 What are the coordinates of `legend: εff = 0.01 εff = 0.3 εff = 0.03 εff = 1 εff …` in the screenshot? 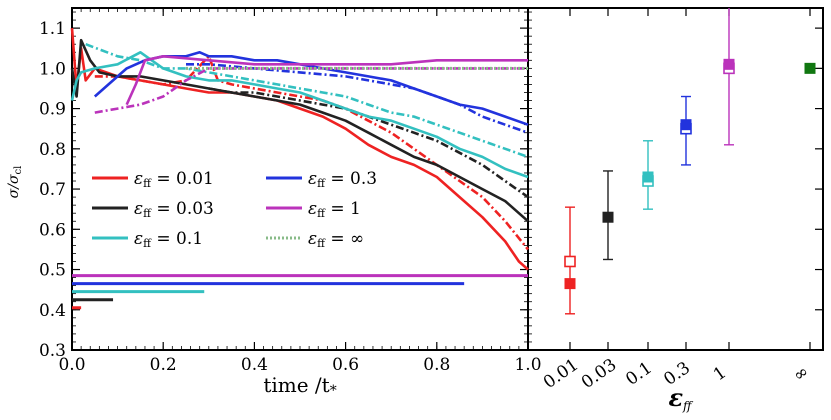 It's located at (234, 209).